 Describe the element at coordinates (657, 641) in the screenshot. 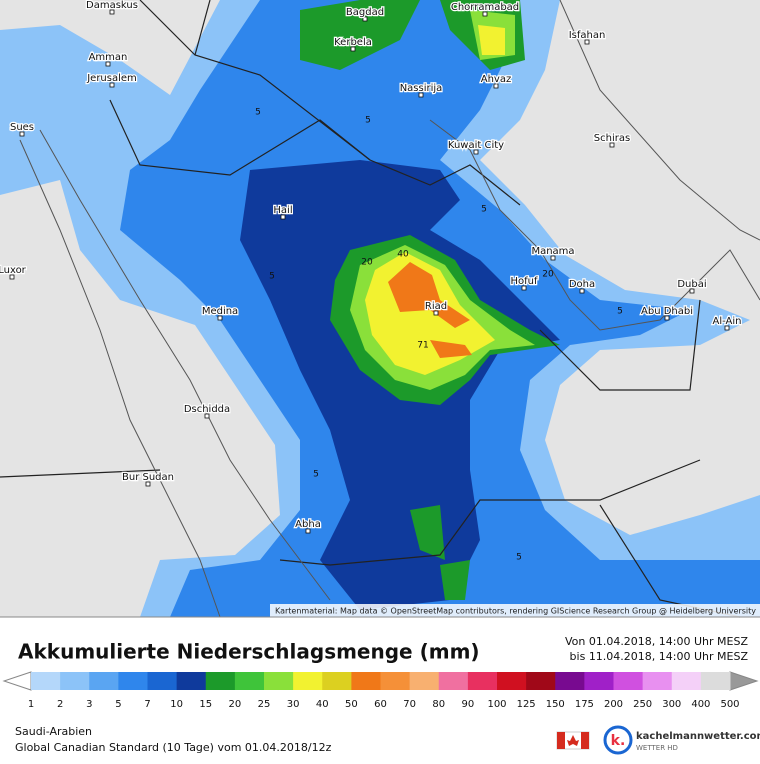

I see `date-from: Von 01.04.2018, 14:00 Uhr MESZ` at that location.